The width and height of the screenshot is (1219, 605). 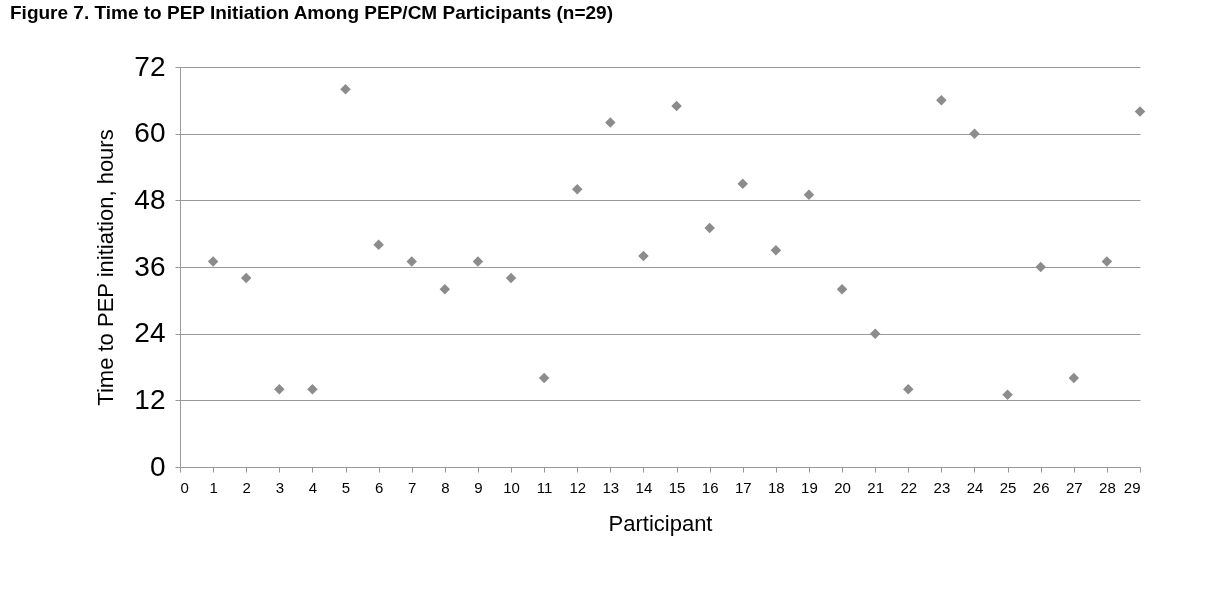 I want to click on x-tick-label: 29, so click(x=1132, y=487).